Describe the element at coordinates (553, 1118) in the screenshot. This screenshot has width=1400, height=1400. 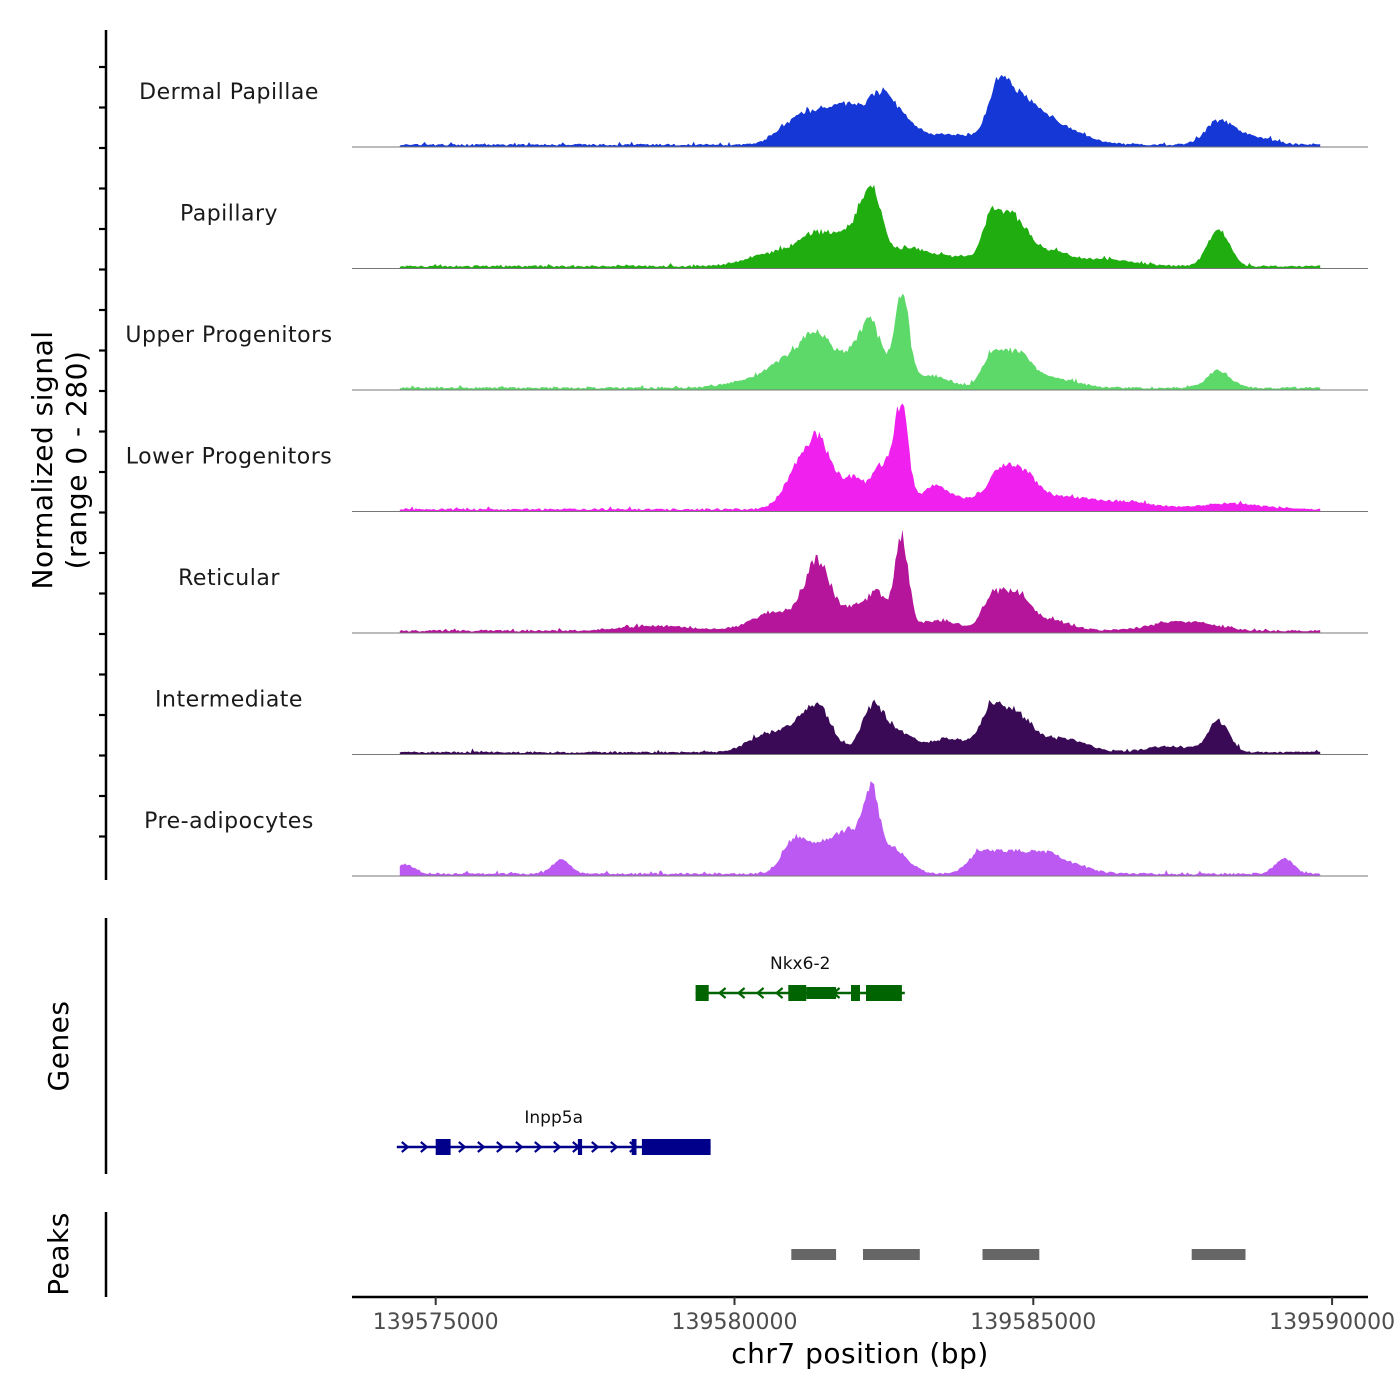
I see `gene-label: Inpp5a` at that location.